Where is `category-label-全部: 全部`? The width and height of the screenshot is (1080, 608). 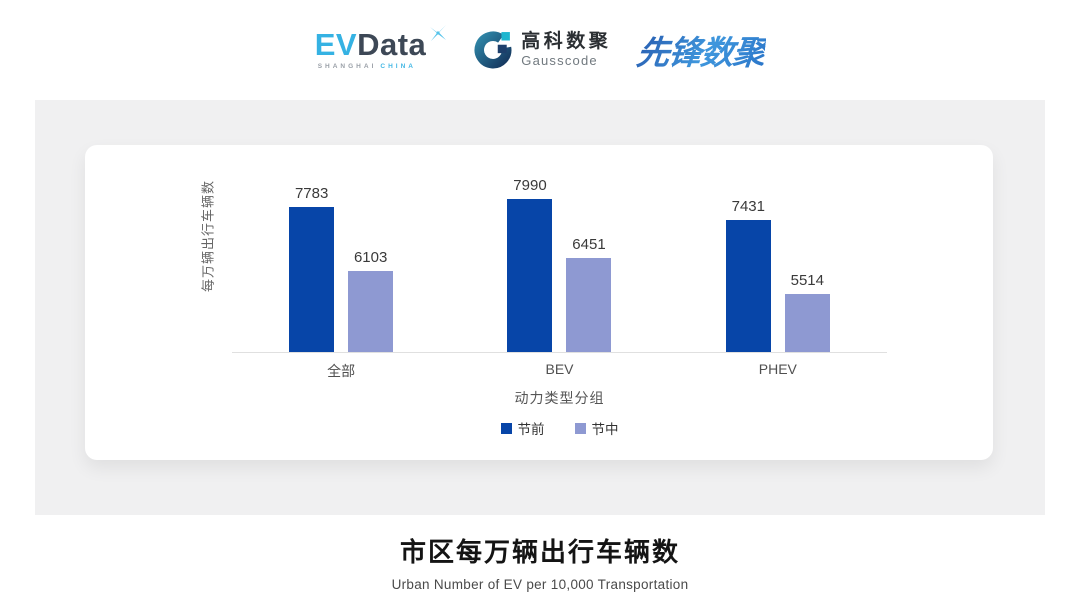
category-label-全部: 全部 is located at coordinates (341, 371).